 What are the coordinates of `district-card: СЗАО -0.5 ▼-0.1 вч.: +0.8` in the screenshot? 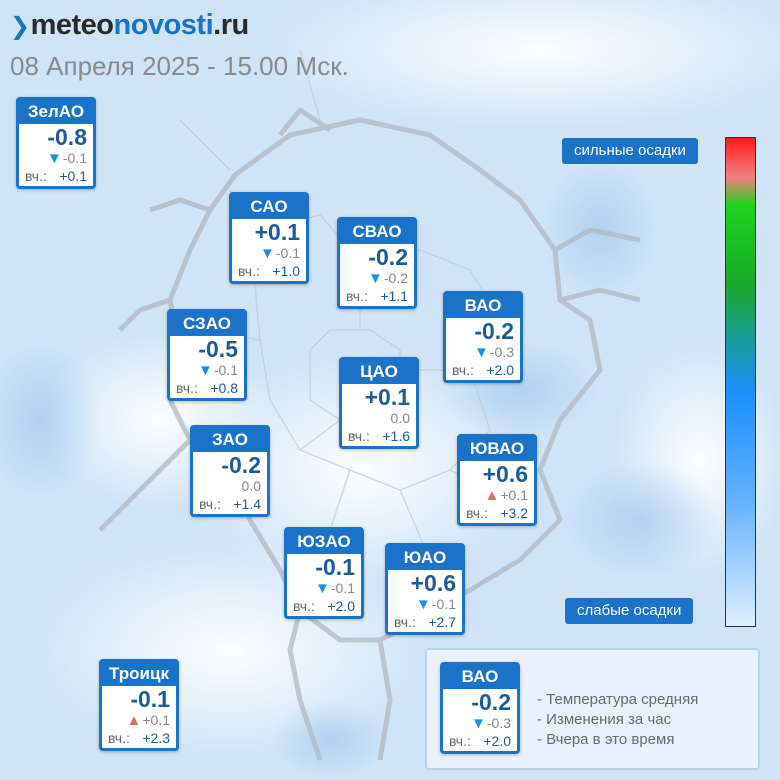 It's located at (207, 355).